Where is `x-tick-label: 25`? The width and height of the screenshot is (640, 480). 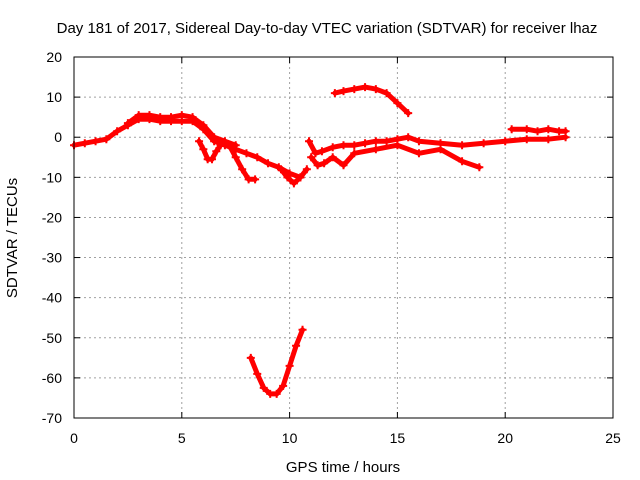
x-tick-label: 25 is located at coordinates (613, 438).